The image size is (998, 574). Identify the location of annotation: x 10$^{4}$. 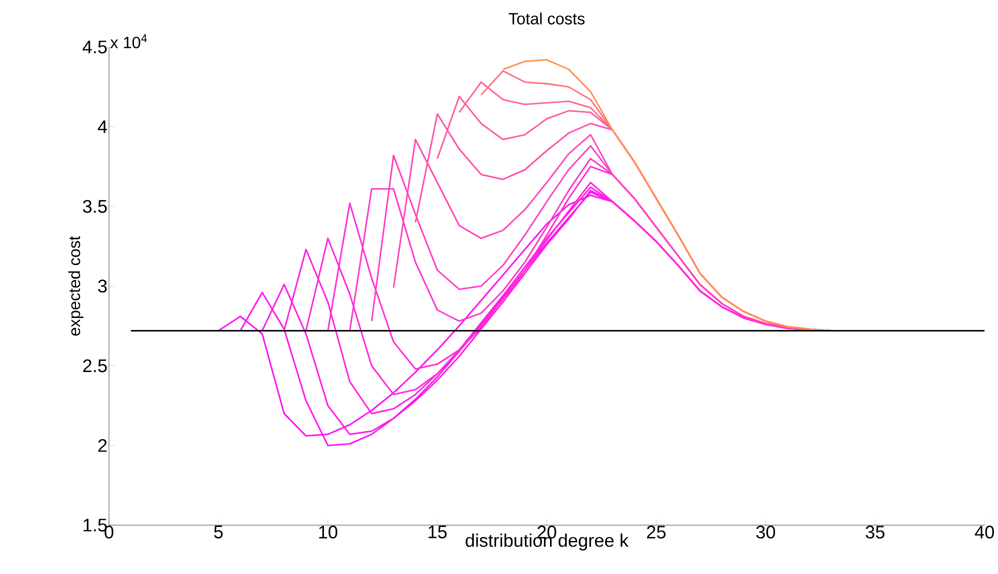
(128, 41).